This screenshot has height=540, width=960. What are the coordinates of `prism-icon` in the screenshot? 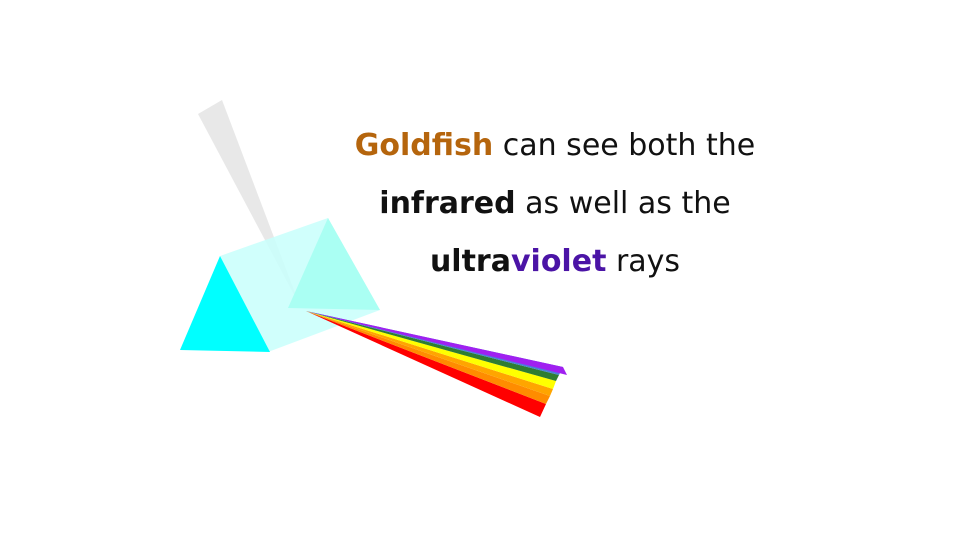 It's located at (225, 304).